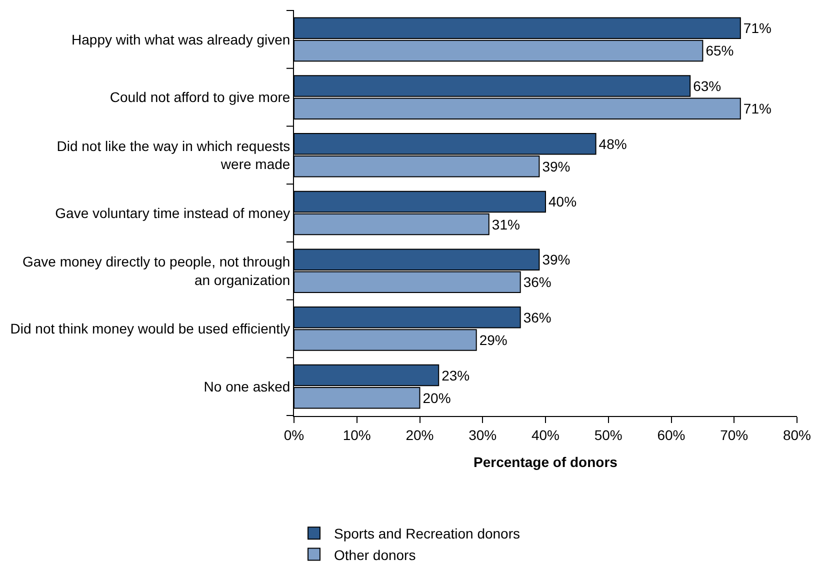 The width and height of the screenshot is (837, 580). Describe the element at coordinates (181, 39) in the screenshot. I see `y-tick-label: Happy with what was already given` at that location.